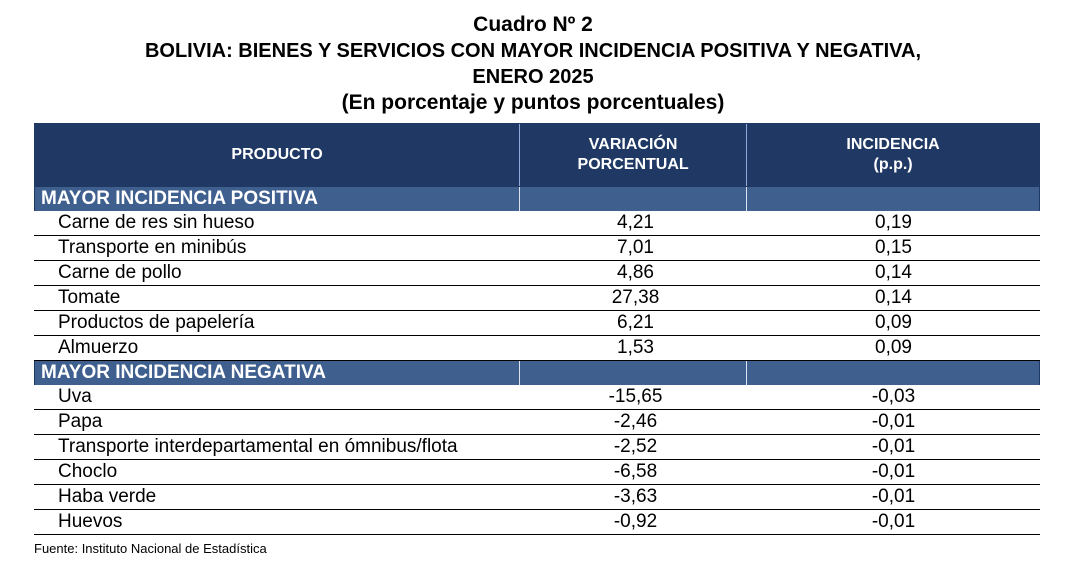 The image size is (1066, 580). What do you see at coordinates (635, 247) in the screenshot?
I see `cell-variacion: 7,01` at bounding box center [635, 247].